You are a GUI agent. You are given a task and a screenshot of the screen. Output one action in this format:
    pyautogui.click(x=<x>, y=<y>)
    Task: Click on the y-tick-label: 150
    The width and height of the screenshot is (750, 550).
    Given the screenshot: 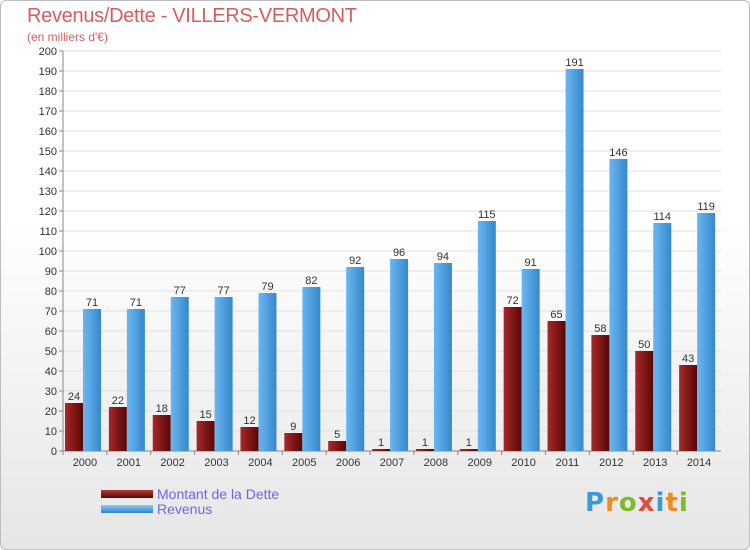 What is the action you would take?
    pyautogui.click(x=48, y=152)
    